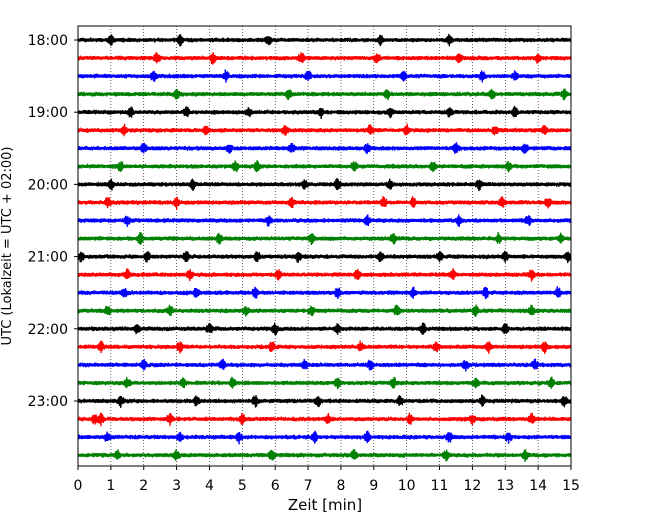 The image size is (650, 520). Describe the element at coordinates (48, 113) in the screenshot. I see `y-tick-label: 19:00` at that location.